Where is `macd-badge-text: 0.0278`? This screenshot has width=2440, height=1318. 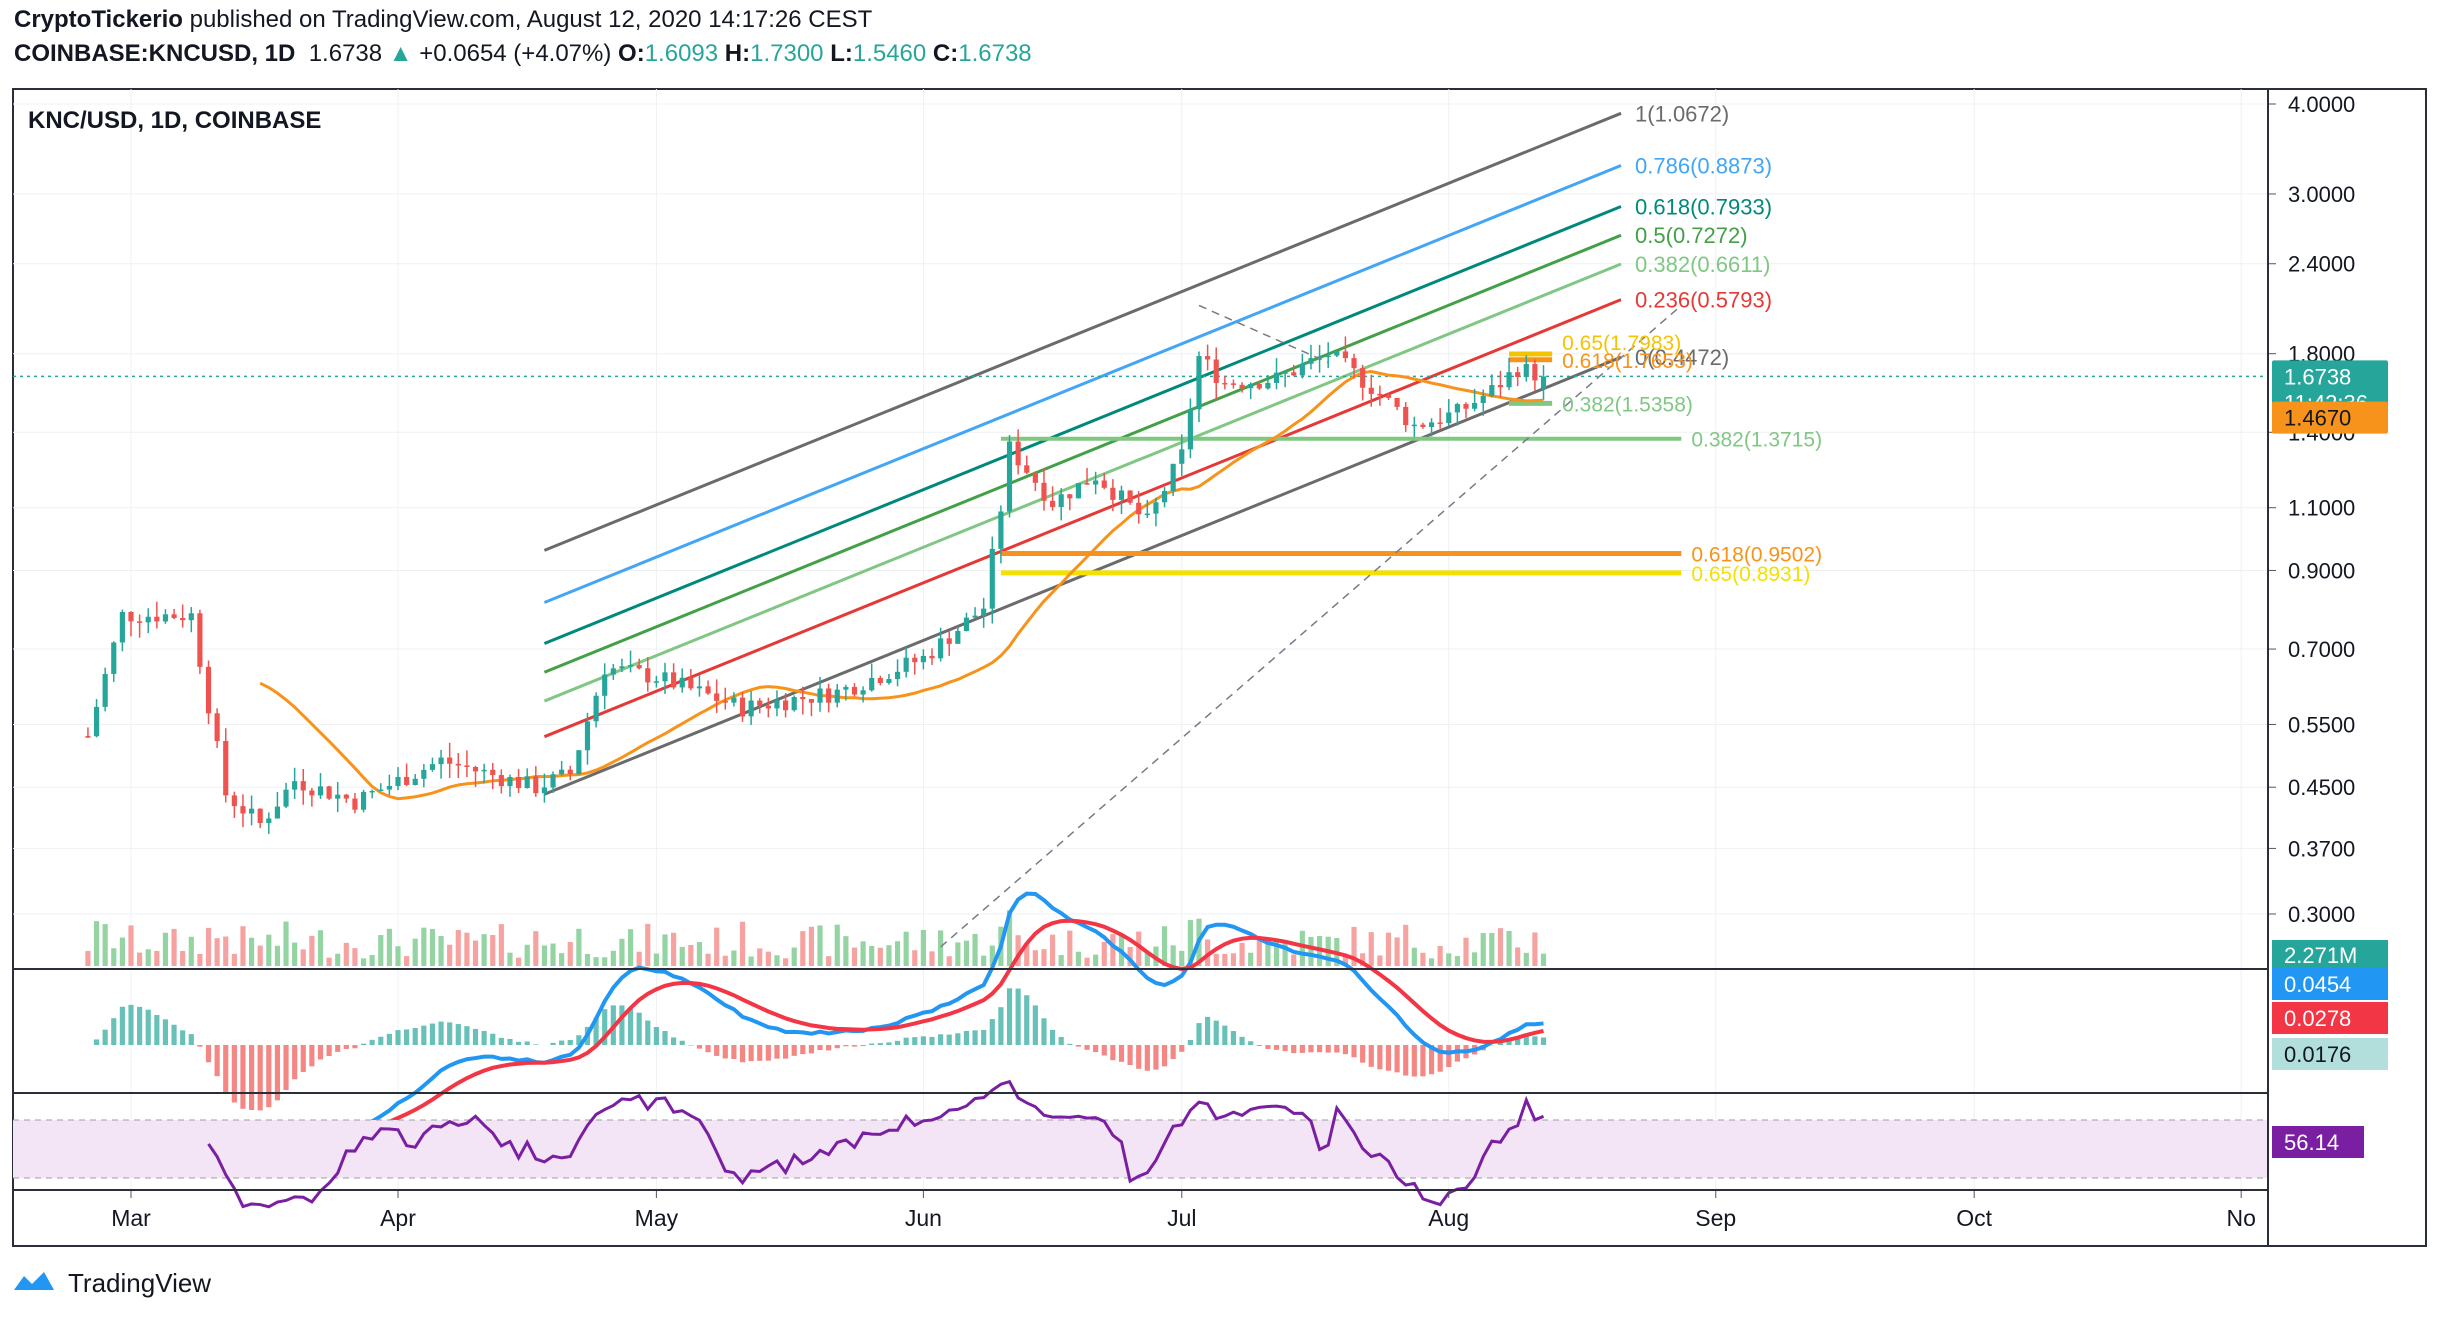
macd-badge-text: 0.0278 is located at coordinates (2317, 1018).